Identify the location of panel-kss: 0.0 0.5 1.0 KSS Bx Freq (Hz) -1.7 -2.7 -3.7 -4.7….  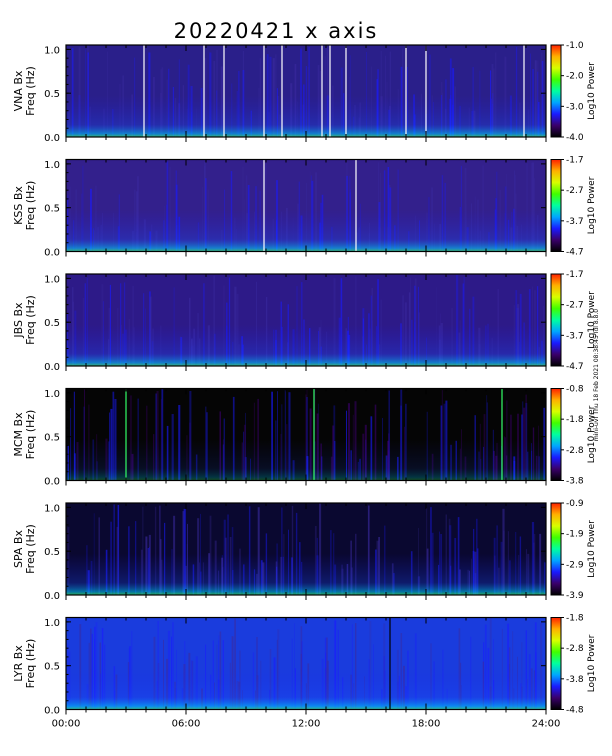
(304, 207).